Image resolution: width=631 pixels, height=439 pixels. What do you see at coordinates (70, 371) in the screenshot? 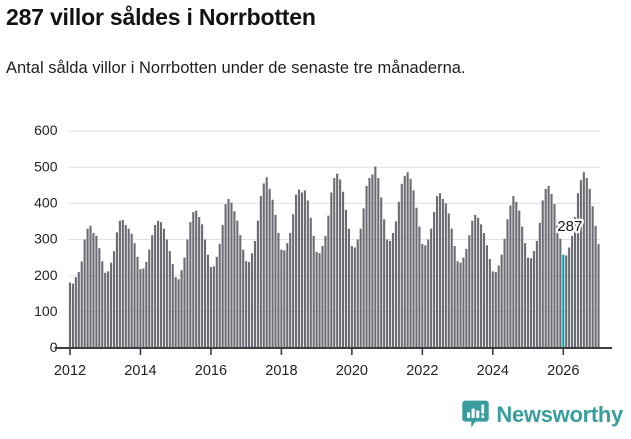
I see `x-axis-tick-label: 2012` at bounding box center [70, 371].